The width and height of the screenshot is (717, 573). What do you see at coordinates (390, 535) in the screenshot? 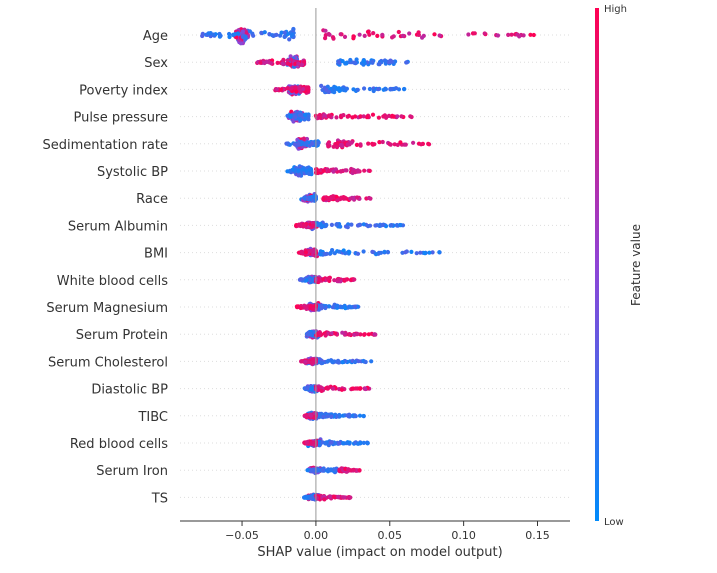
I see `x-tick-label: 0.05` at bounding box center [390, 535].